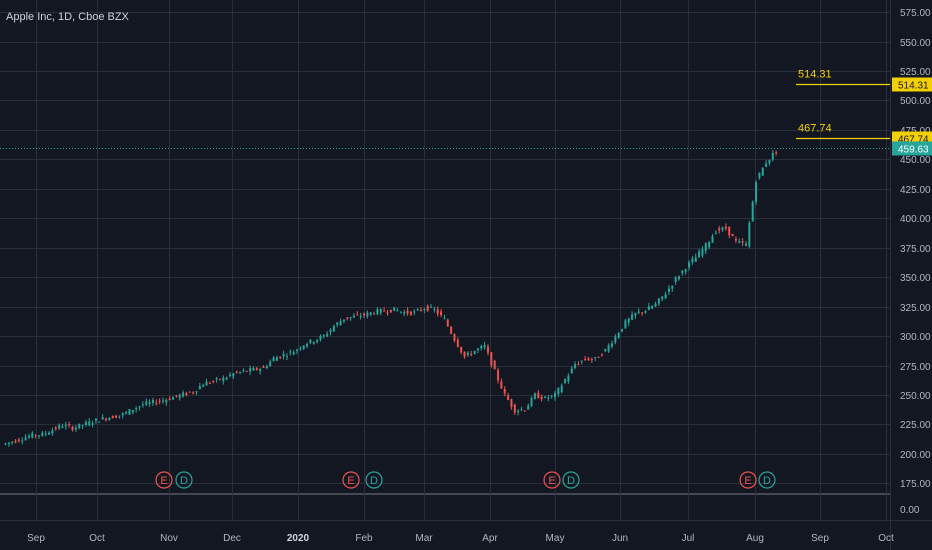  I want to click on time-tick-label: Oct, so click(886, 538).